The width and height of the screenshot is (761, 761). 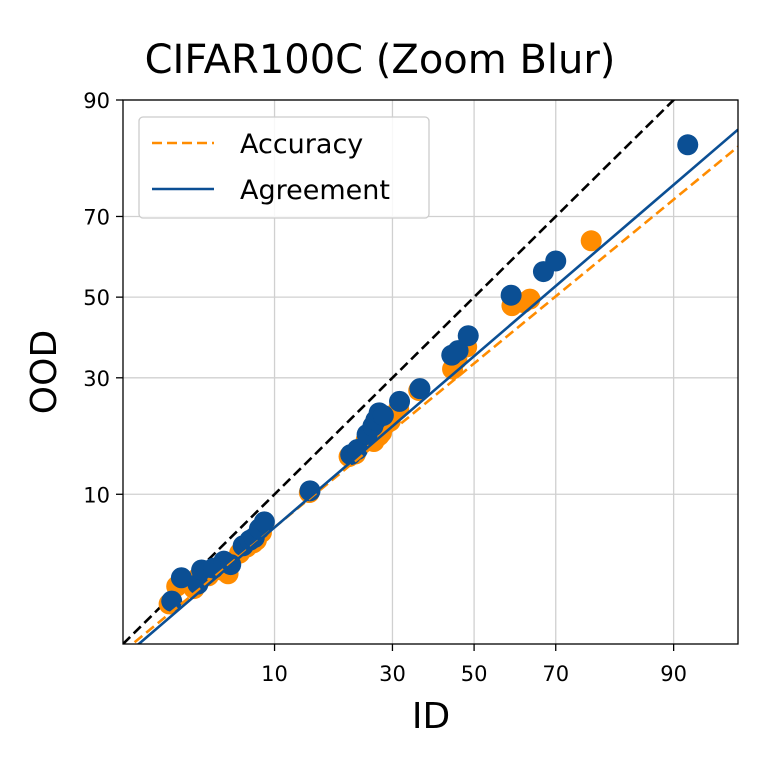 What do you see at coordinates (274, 674) in the screenshot?
I see `x-tick-label: 10` at bounding box center [274, 674].